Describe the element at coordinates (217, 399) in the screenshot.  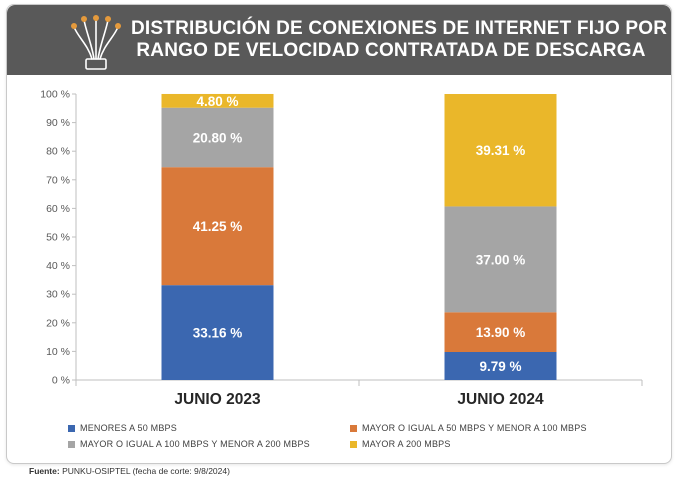
I see `category-label: JUNIO 2023` at that location.